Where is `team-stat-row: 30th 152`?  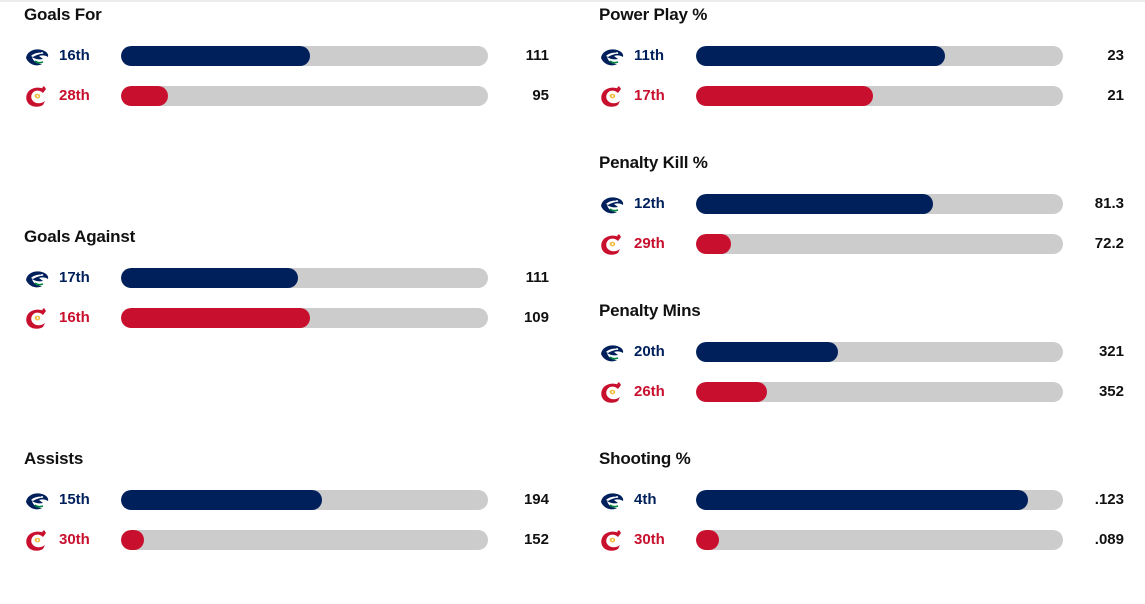
team-stat-row: 30th 152 is located at coordinates (289, 540).